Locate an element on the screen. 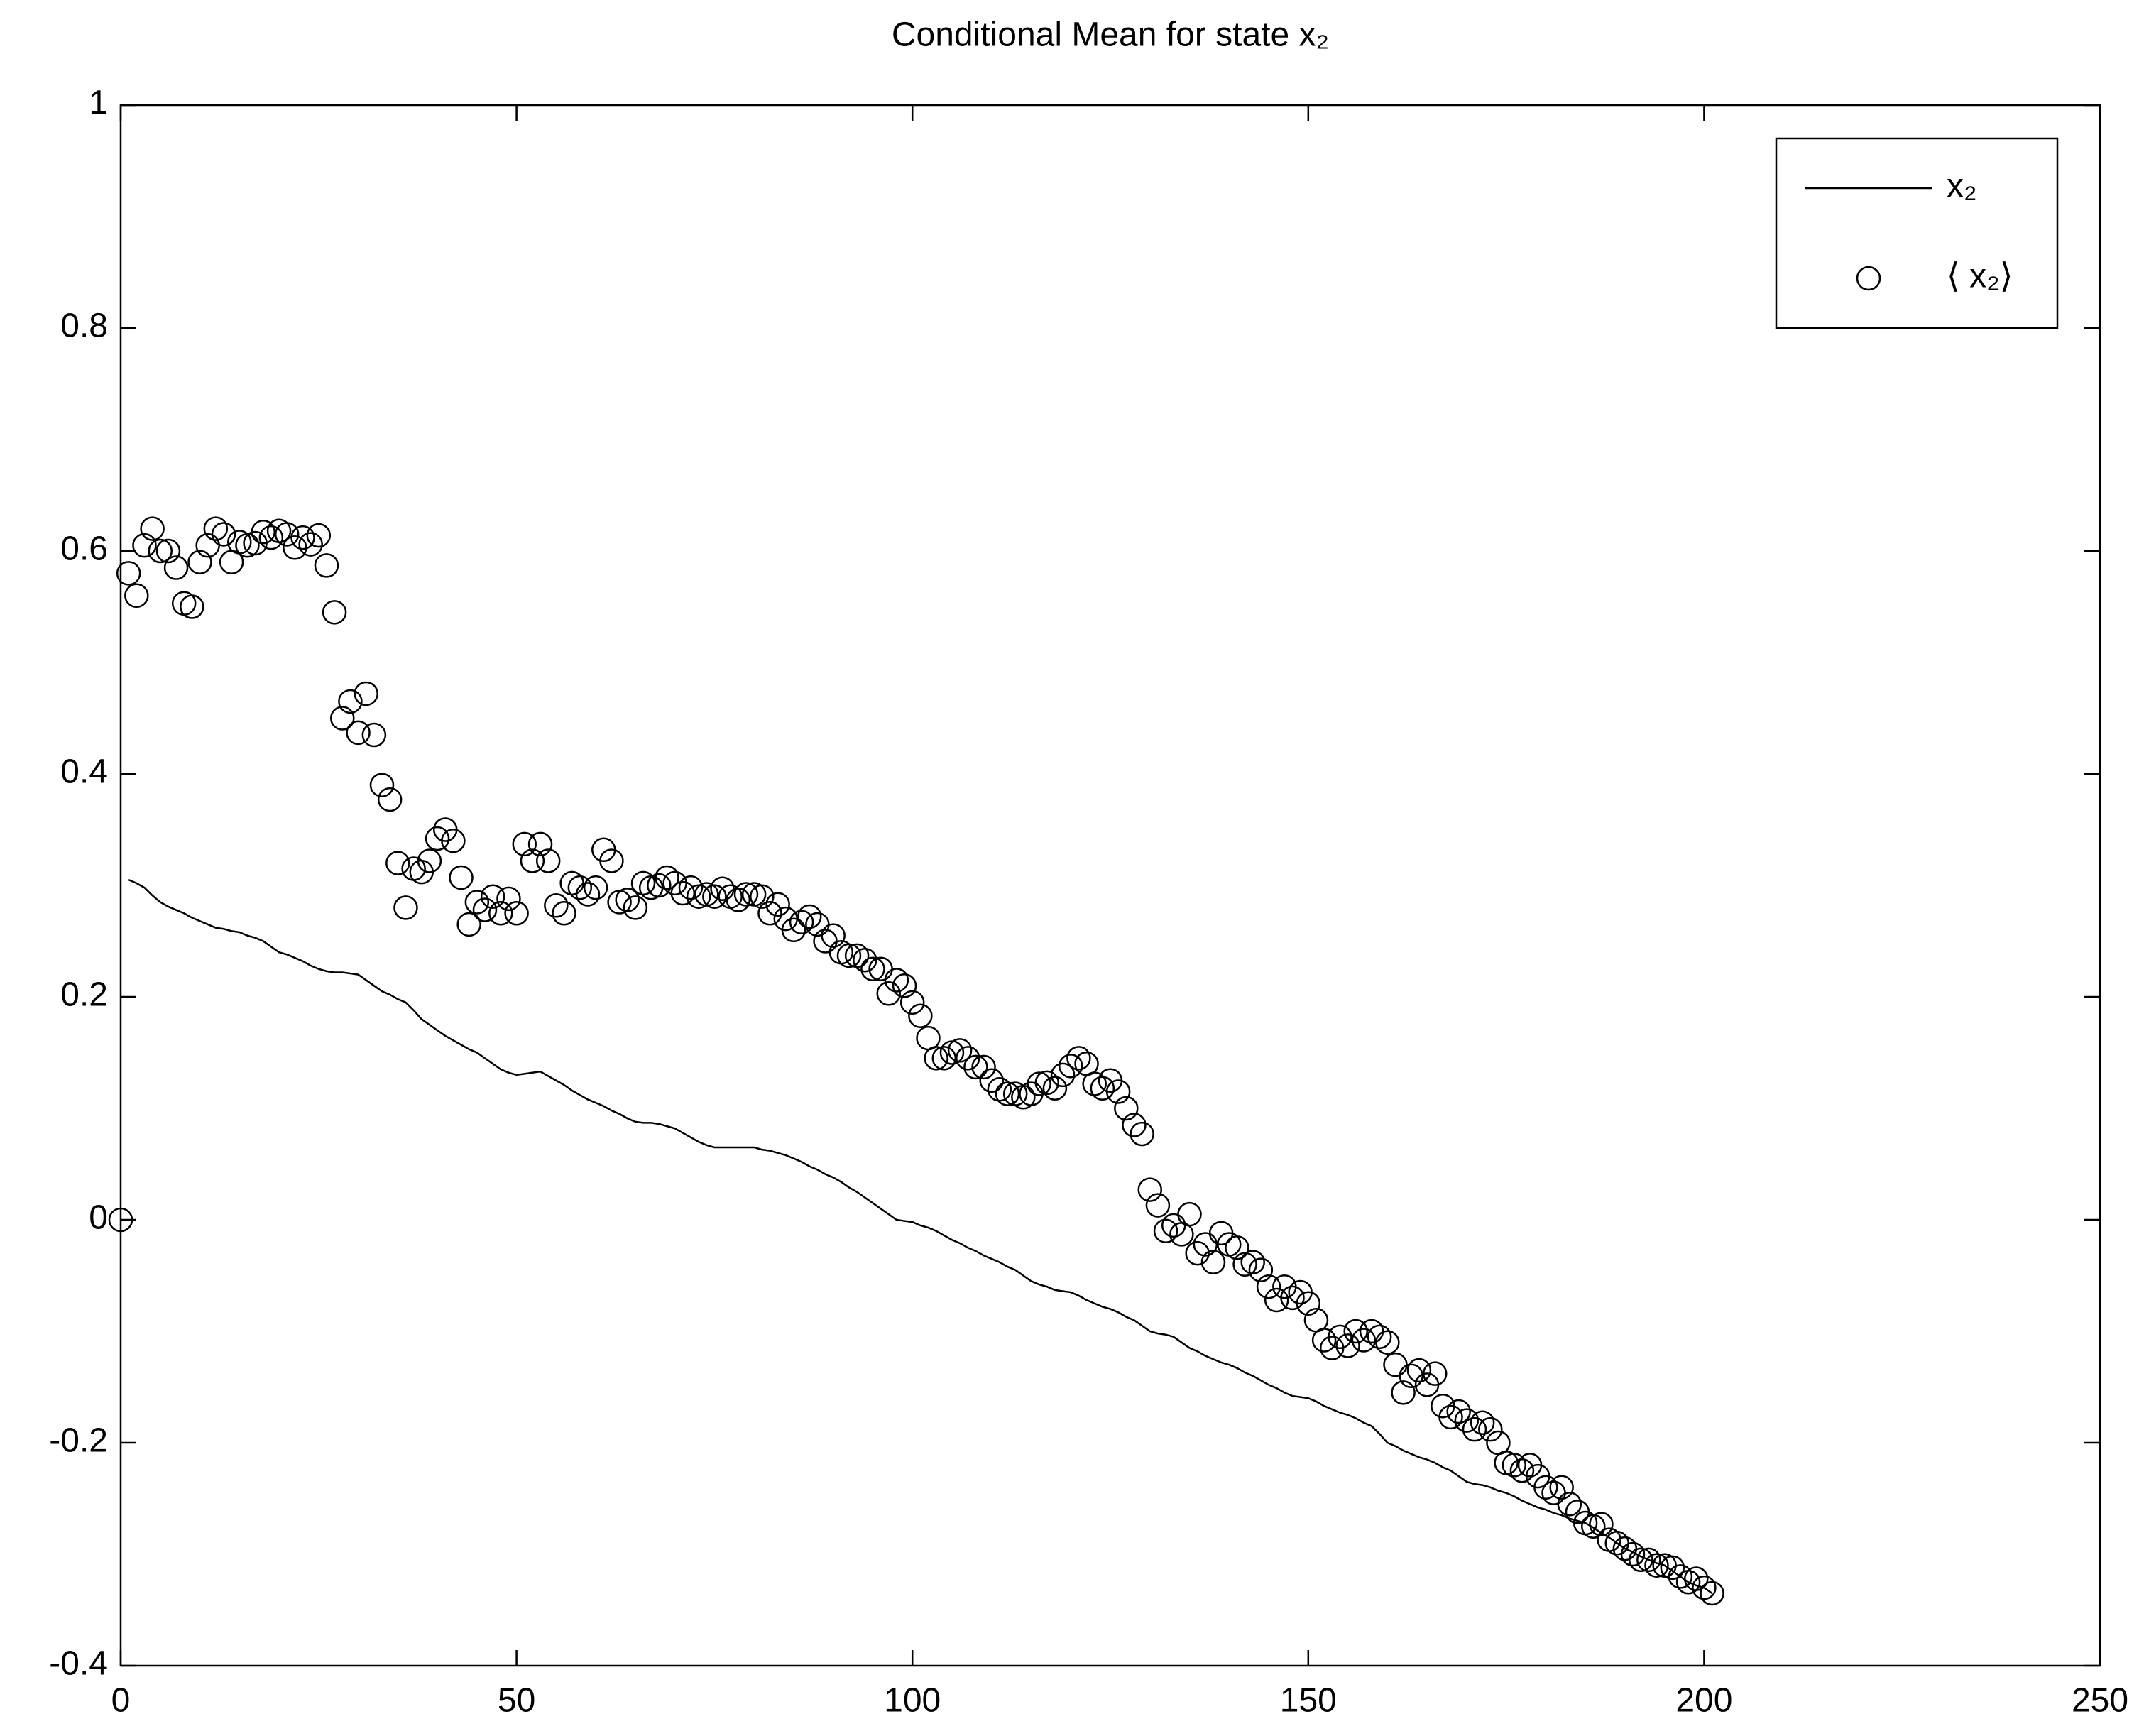 This screenshot has width=2144, height=1736. y-tick-label: 0 is located at coordinates (98, 1218).